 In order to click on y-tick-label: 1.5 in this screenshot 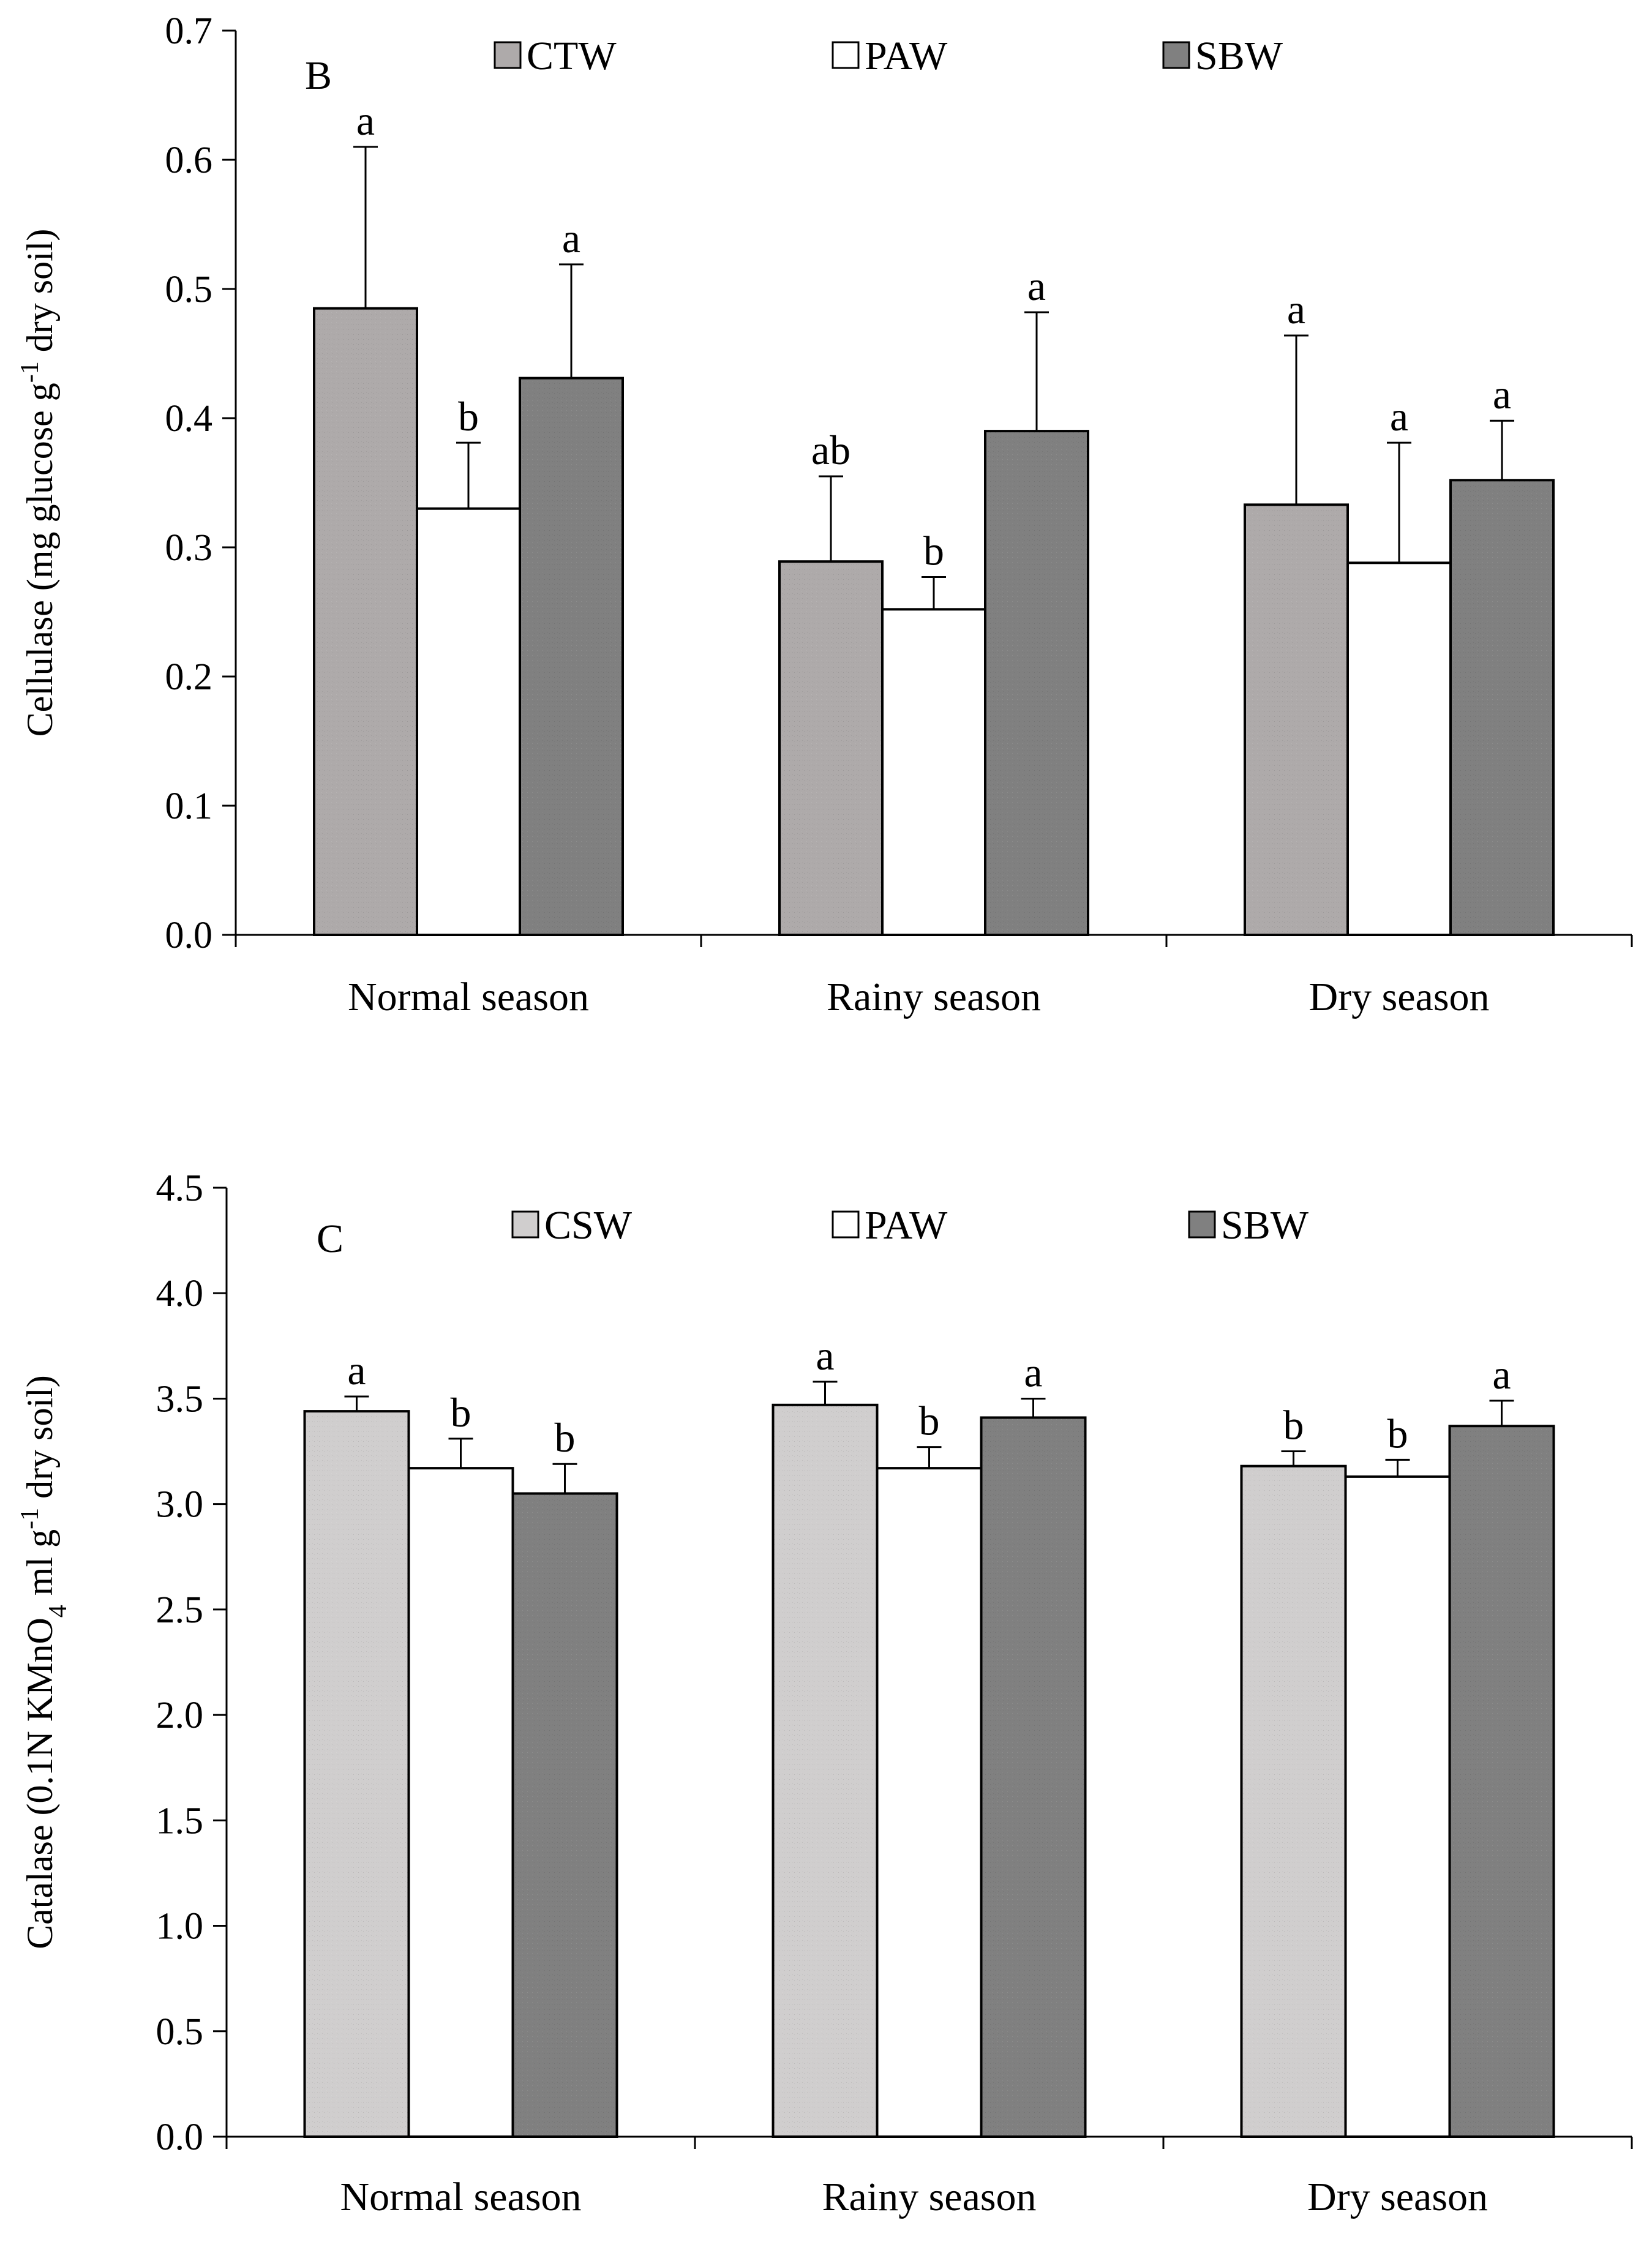, I will do `click(180, 1821)`.